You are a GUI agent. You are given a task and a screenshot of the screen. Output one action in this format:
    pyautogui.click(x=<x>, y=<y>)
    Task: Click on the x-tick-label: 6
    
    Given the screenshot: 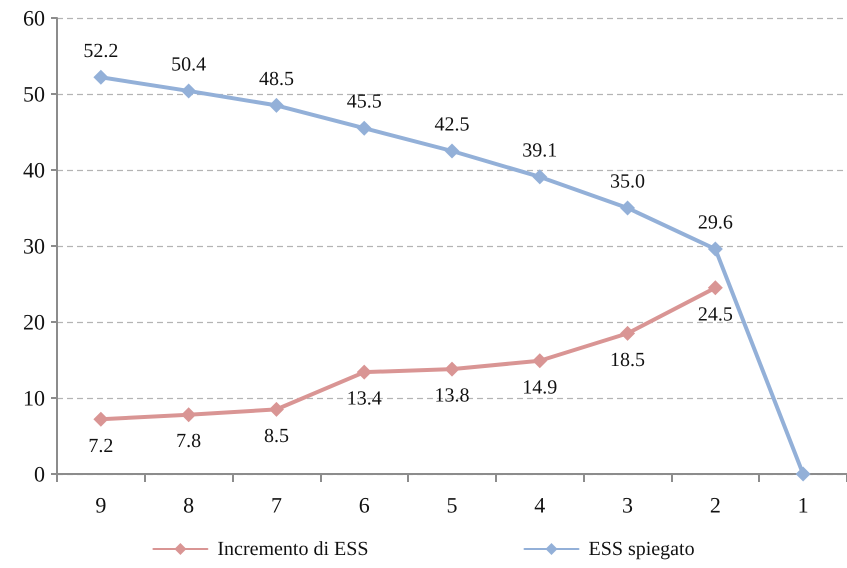 What is the action you would take?
    pyautogui.click(x=364, y=505)
    